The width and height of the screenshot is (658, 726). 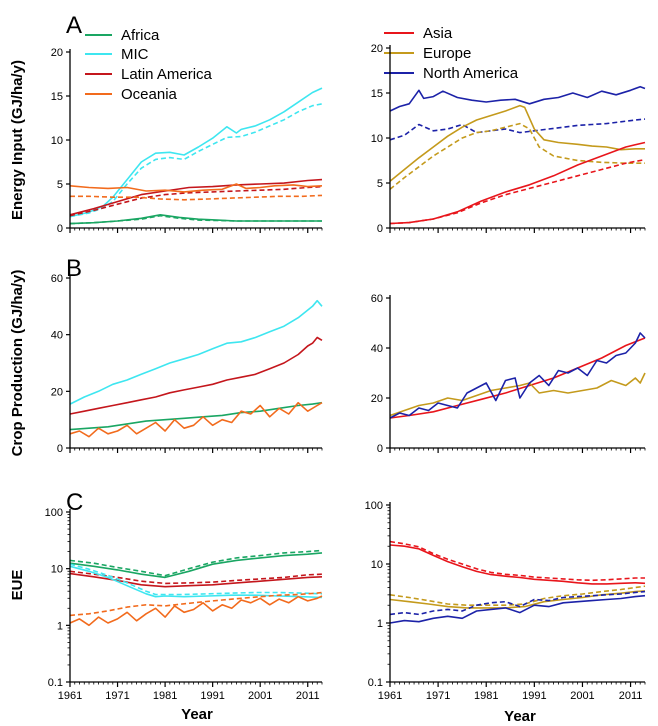 I want to click on legend-label-latin-america: Latin America, so click(x=167, y=74).